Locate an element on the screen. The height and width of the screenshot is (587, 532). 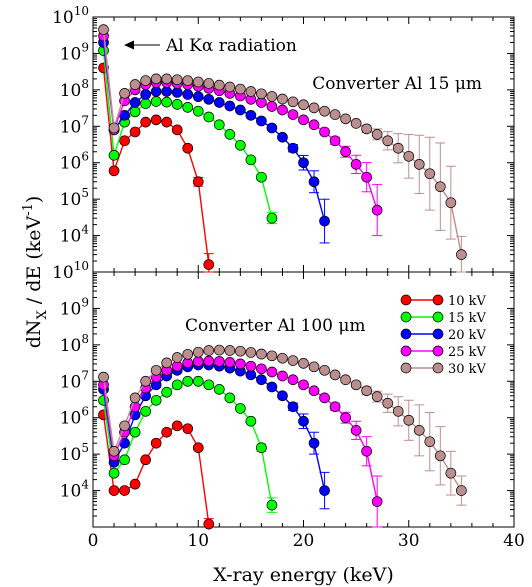
y-axis-label-sup: -1 is located at coordinates (28, 209).